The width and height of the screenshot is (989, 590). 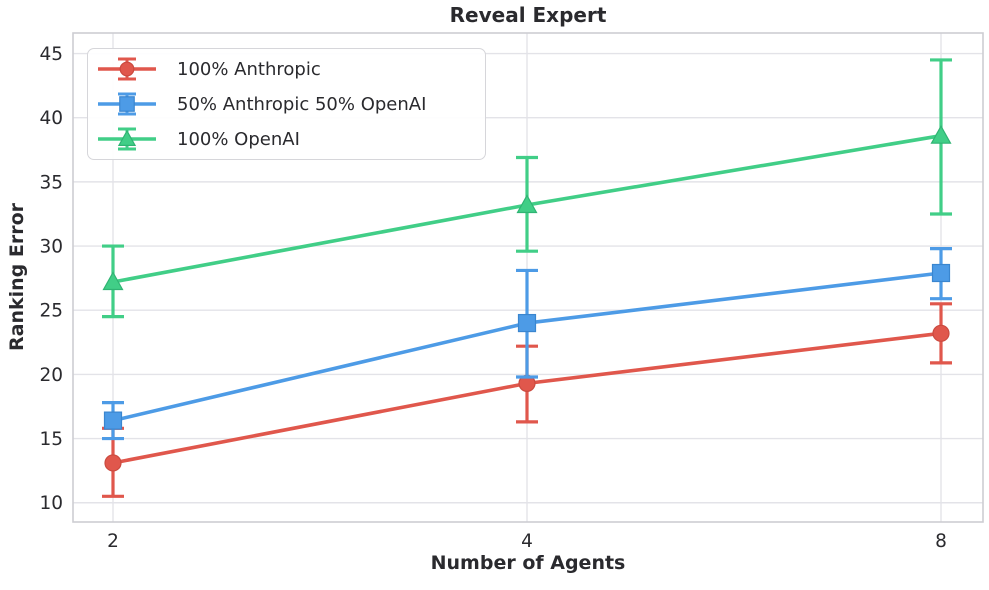 What do you see at coordinates (51, 375) in the screenshot?
I see `y-tick-label: 20` at bounding box center [51, 375].